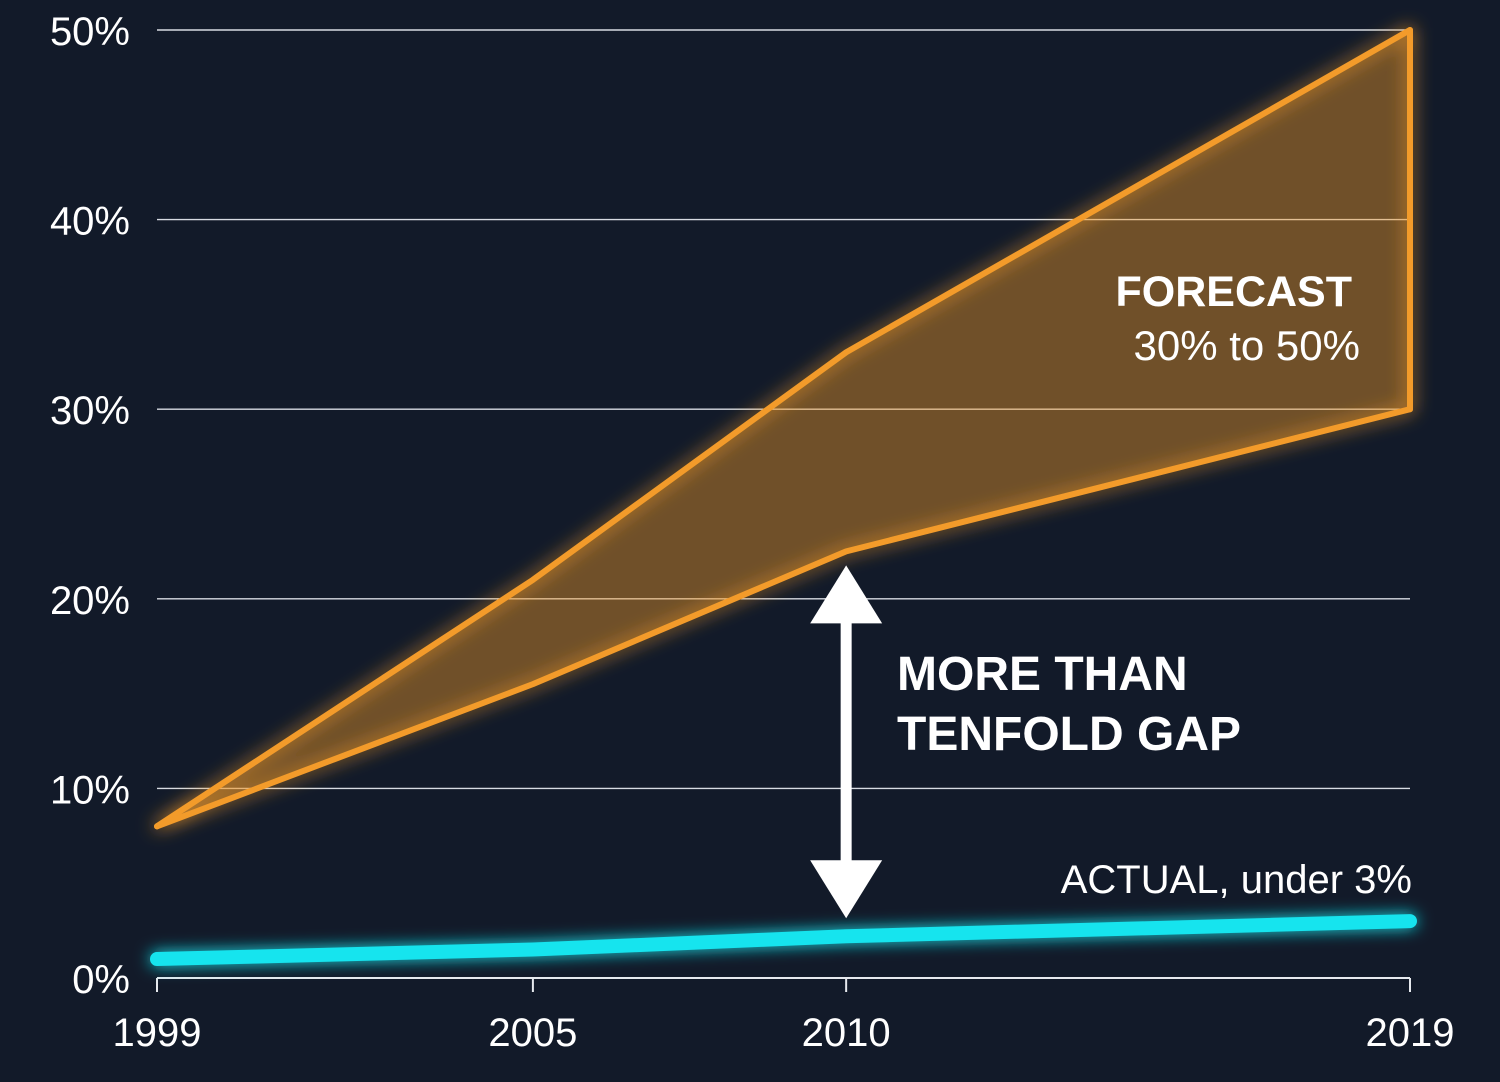 The width and height of the screenshot is (1500, 1082). What do you see at coordinates (90, 506) in the screenshot?
I see `y-axis-tick-labels: 0% 10% 20% 30% 40% 50%` at bounding box center [90, 506].